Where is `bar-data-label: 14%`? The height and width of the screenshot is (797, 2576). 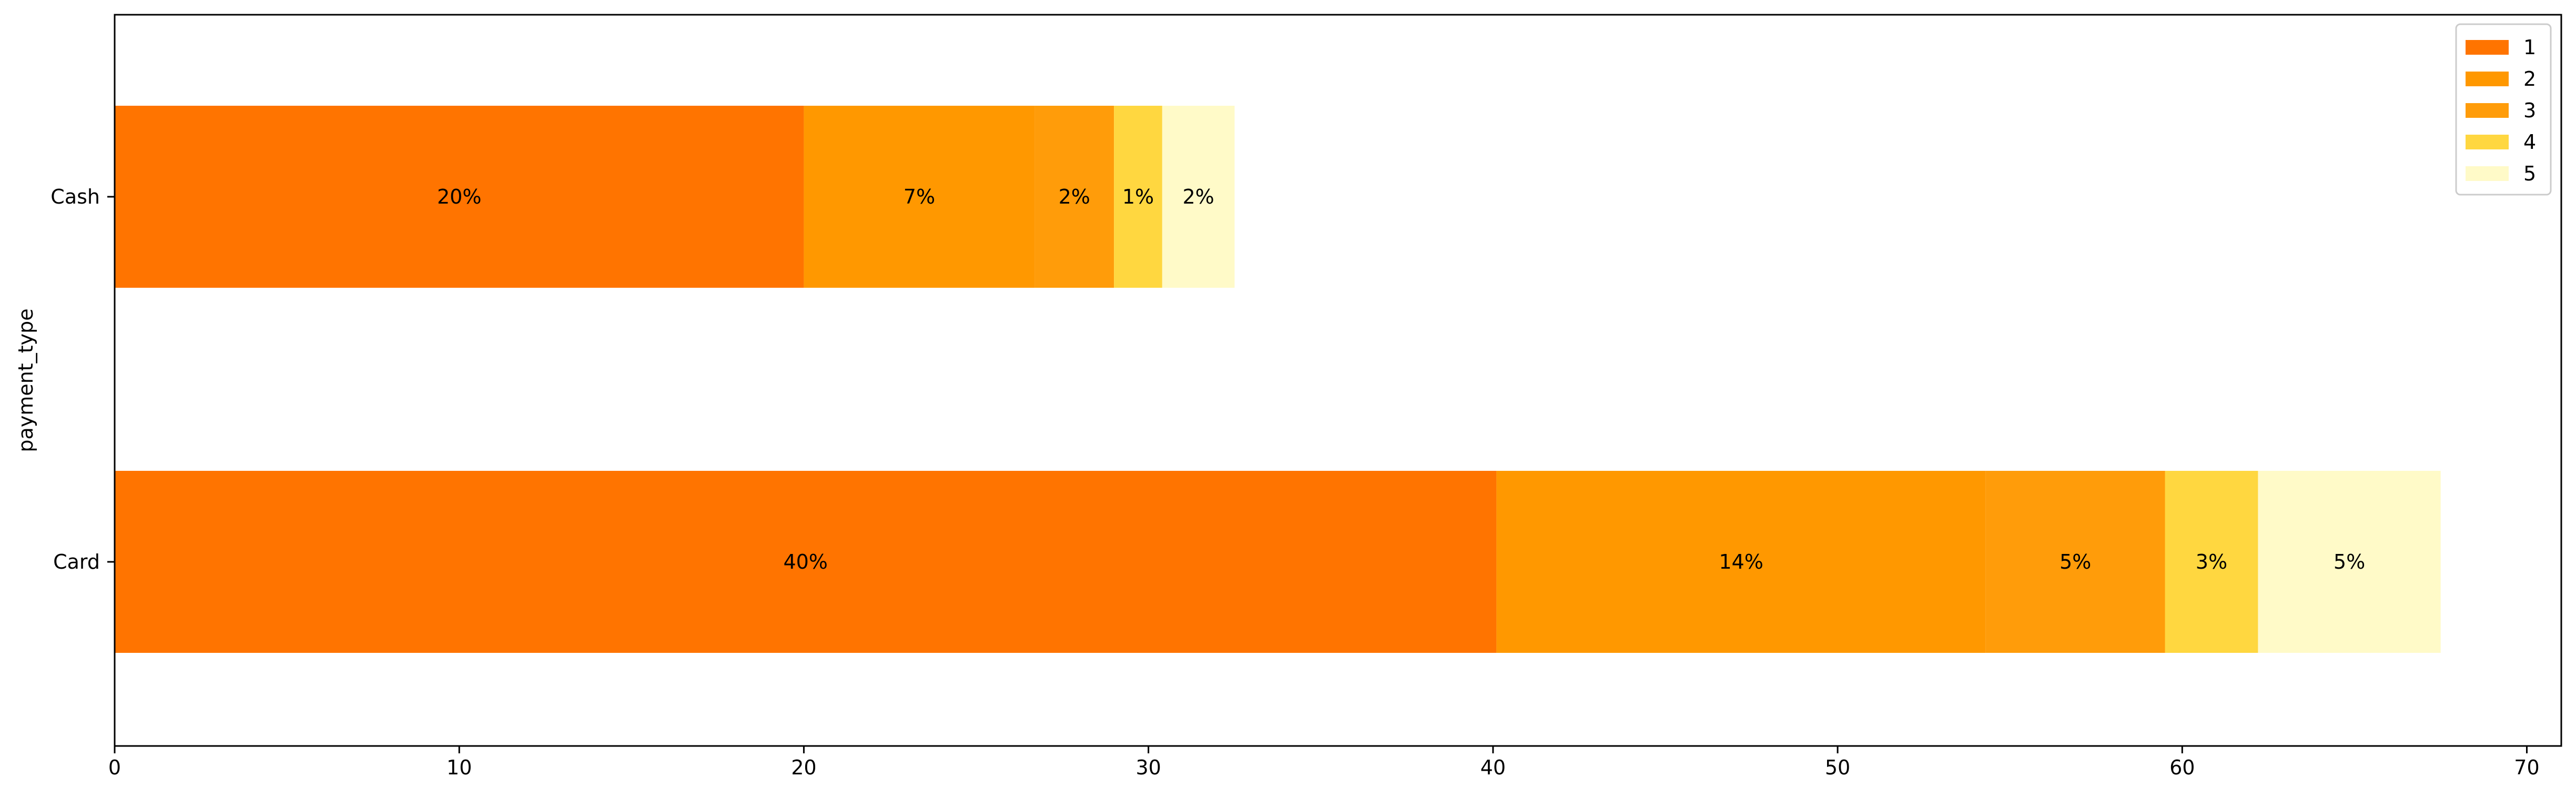 bar-data-label: 14% is located at coordinates (1741, 561).